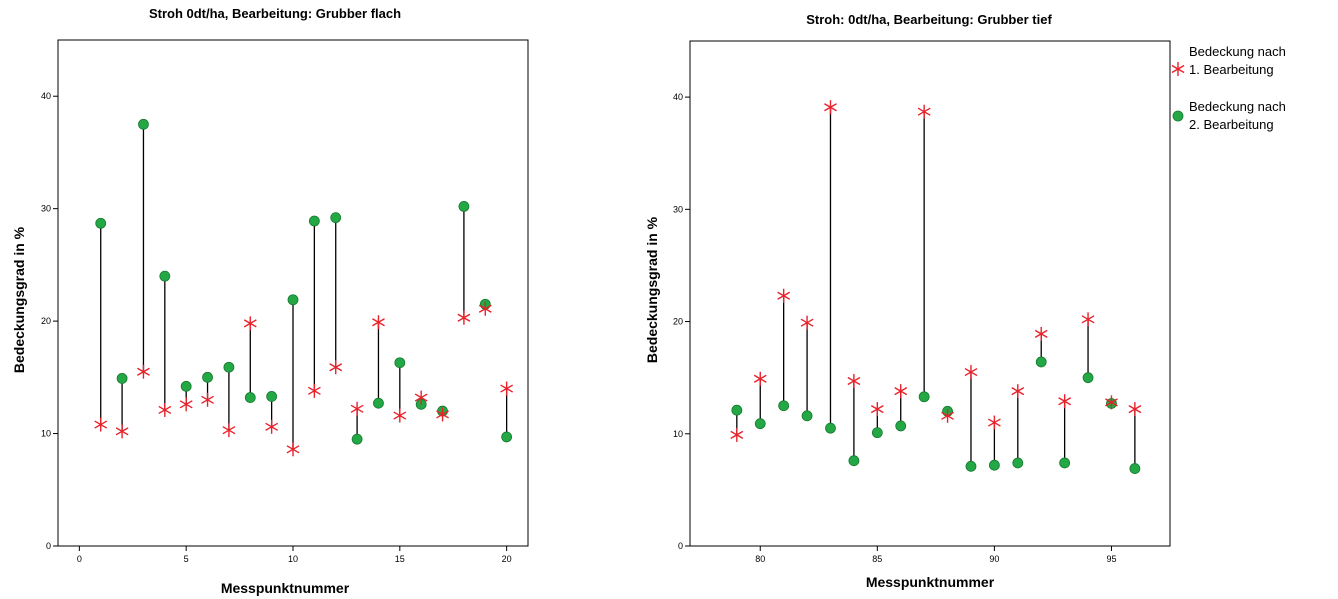 This screenshot has width=1338, height=599. What do you see at coordinates (48, 546) in the screenshot?
I see `y-tick-label: 0` at bounding box center [48, 546].